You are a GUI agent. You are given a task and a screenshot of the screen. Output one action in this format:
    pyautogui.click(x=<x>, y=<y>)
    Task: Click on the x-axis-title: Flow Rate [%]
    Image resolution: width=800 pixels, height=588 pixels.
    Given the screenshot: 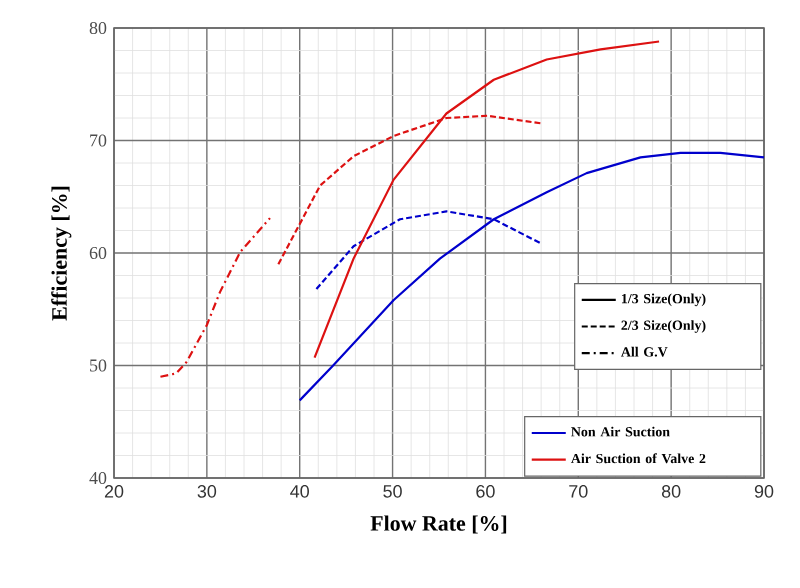 What is the action you would take?
    pyautogui.click(x=438, y=524)
    